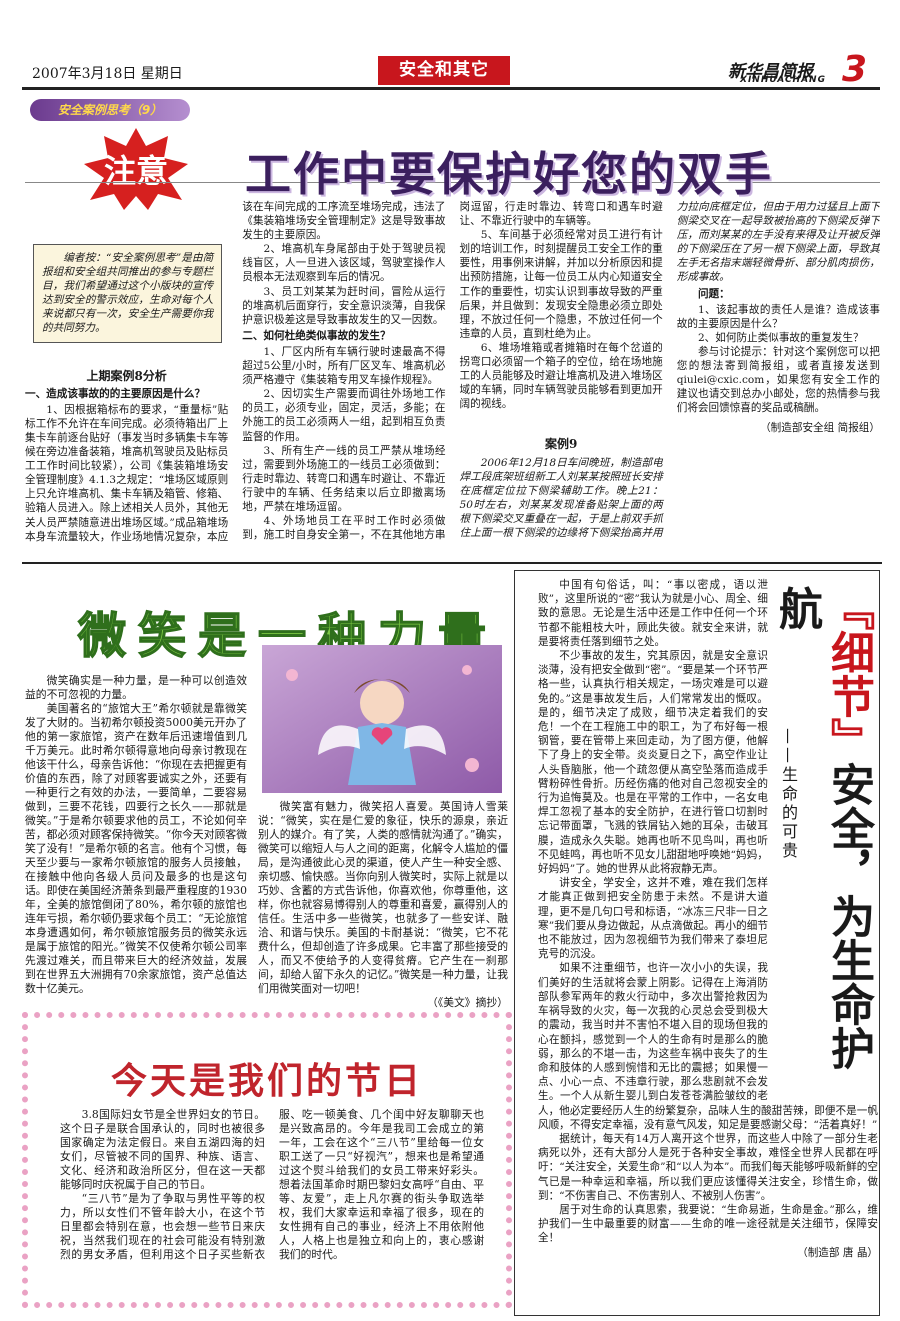  I want to click on illustration, so click(382, 719).